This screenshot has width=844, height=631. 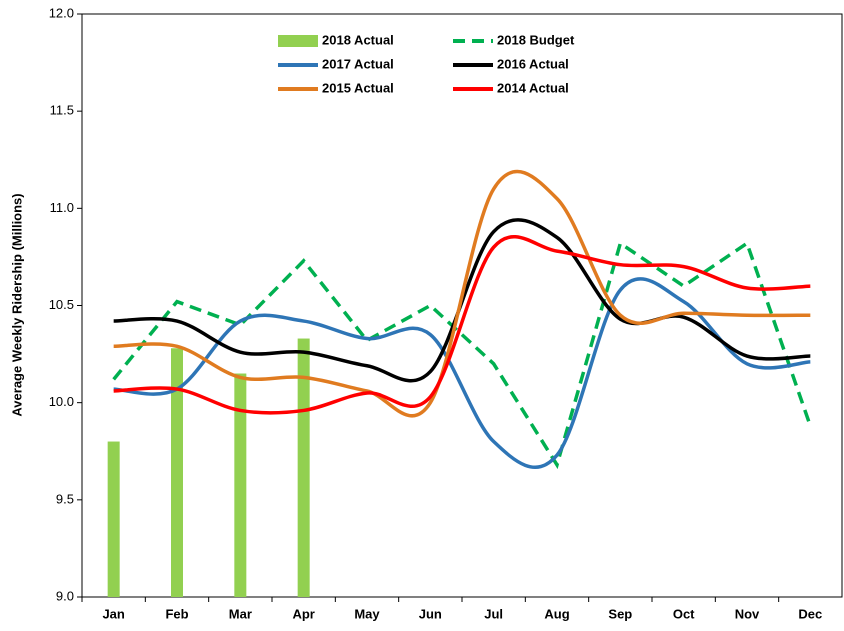 I want to click on x-tick-label: Jul, so click(x=493, y=613).